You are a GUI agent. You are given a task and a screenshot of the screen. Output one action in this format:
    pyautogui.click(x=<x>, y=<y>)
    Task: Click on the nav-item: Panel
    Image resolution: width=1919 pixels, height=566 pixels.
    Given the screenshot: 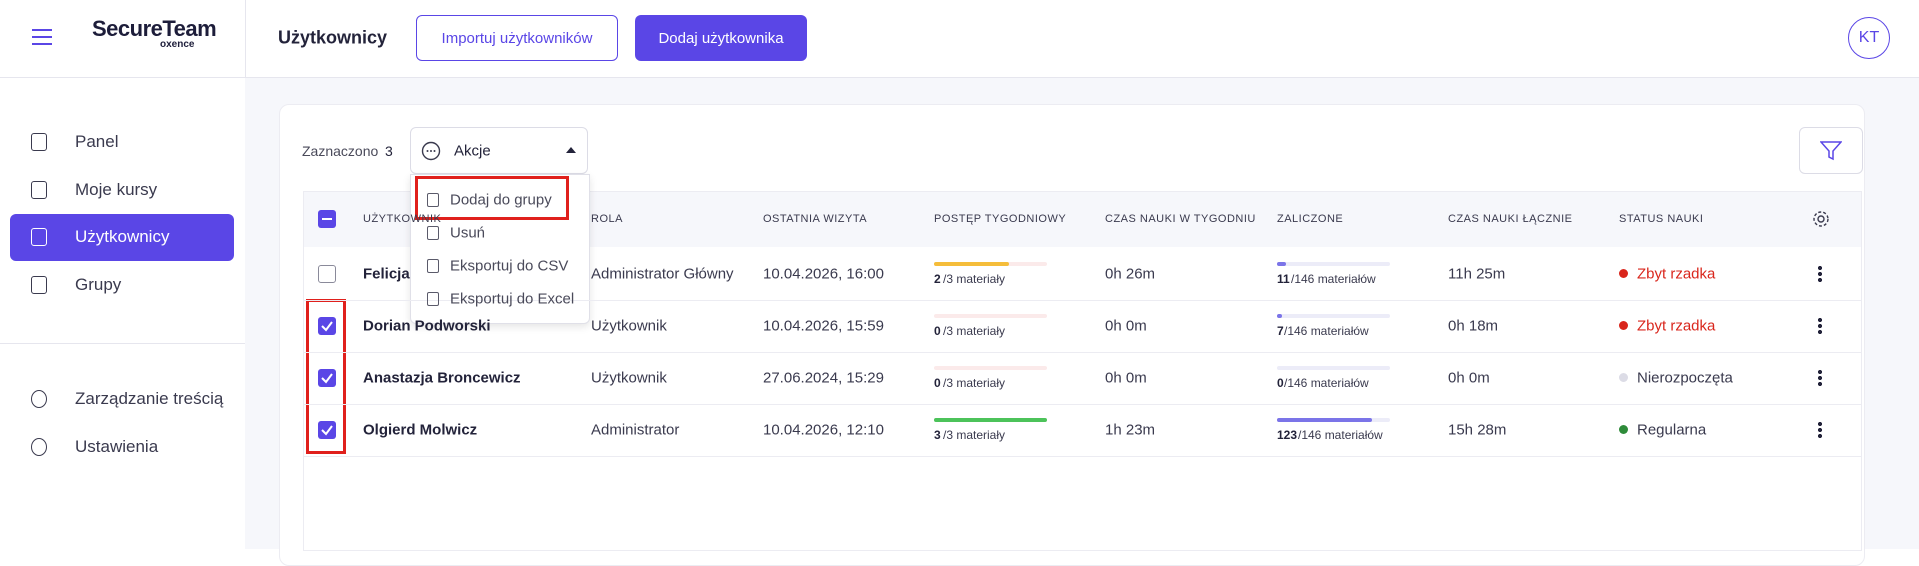 What is the action you would take?
    pyautogui.click(x=97, y=141)
    